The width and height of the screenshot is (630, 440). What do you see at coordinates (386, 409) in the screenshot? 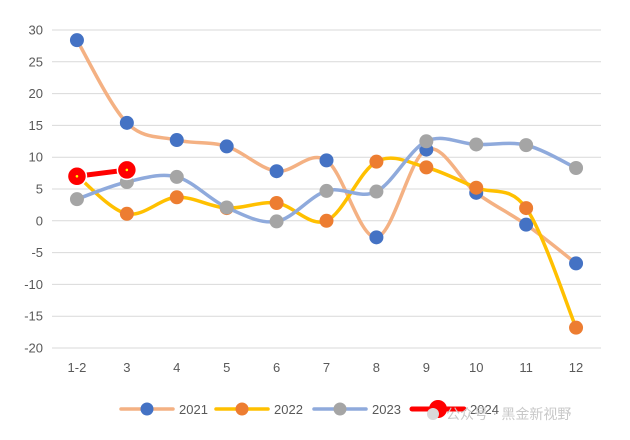
I see `legend-label: 2023` at bounding box center [386, 409].